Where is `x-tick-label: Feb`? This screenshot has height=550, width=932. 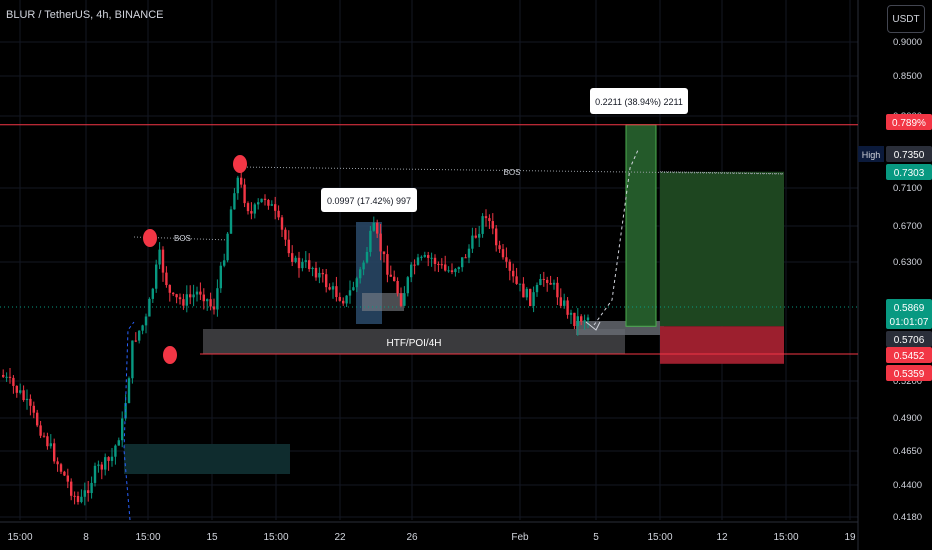
x-tick-label: Feb is located at coordinates (520, 537).